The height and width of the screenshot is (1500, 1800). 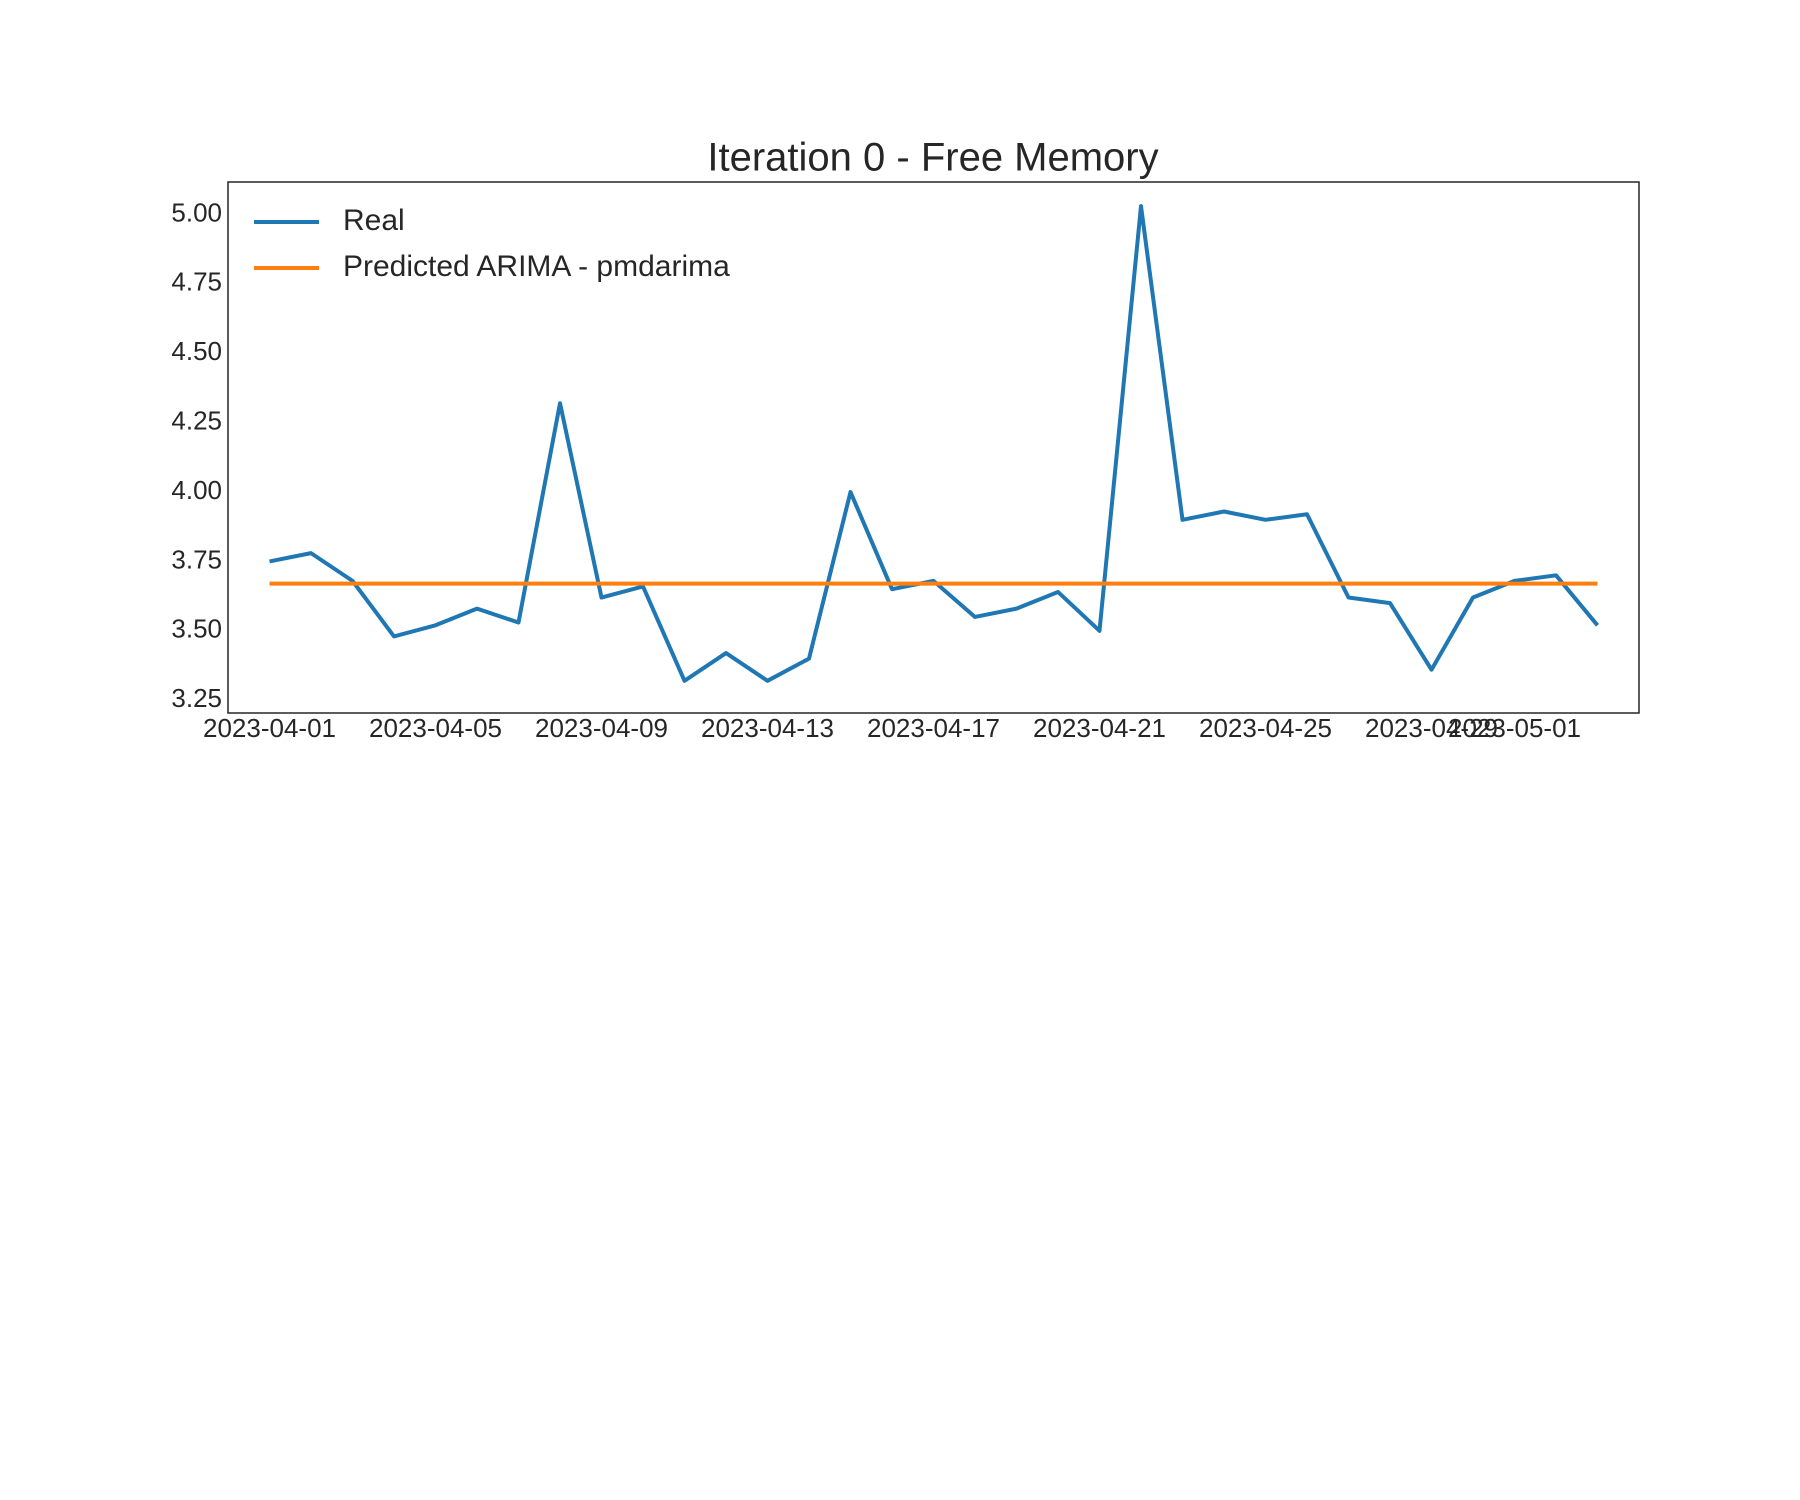 What do you see at coordinates (196, 490) in the screenshot?
I see `y-tick-label: 4.00` at bounding box center [196, 490].